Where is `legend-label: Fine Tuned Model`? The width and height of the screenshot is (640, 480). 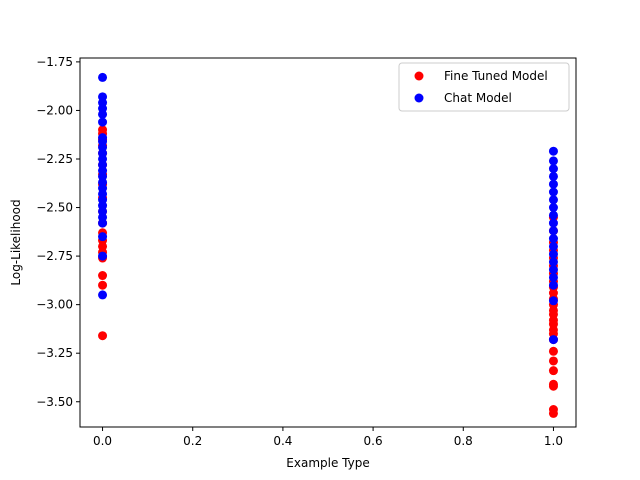
legend-label: Fine Tuned Model is located at coordinates (496, 76).